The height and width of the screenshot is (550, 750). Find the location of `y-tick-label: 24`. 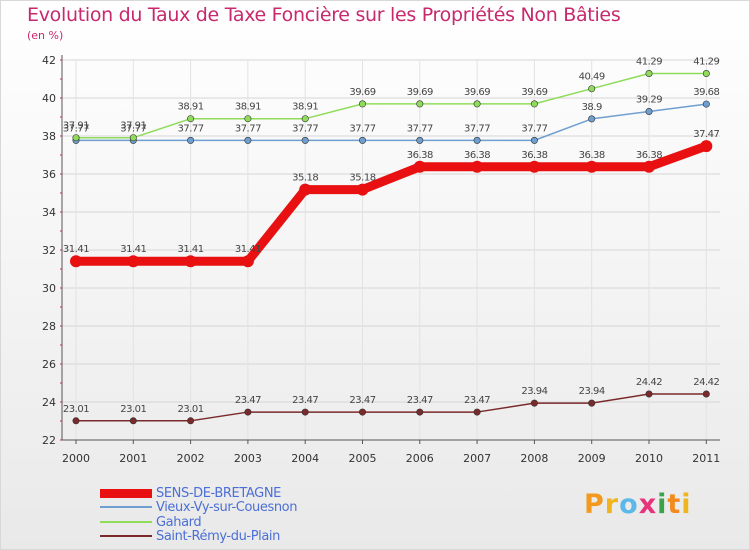

y-tick-label: 24 is located at coordinates (49, 402).